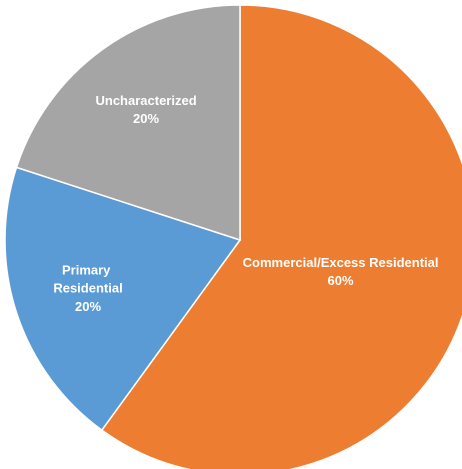 This screenshot has height=469, width=462. What do you see at coordinates (341, 262) in the screenshot?
I see `slice-label: Commercial/Excess Residential` at bounding box center [341, 262].